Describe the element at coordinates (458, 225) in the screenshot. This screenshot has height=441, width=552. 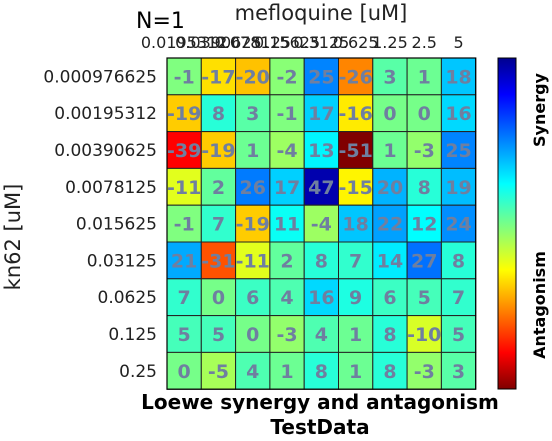
I see `heatmap-cell-value: 24` at that location.